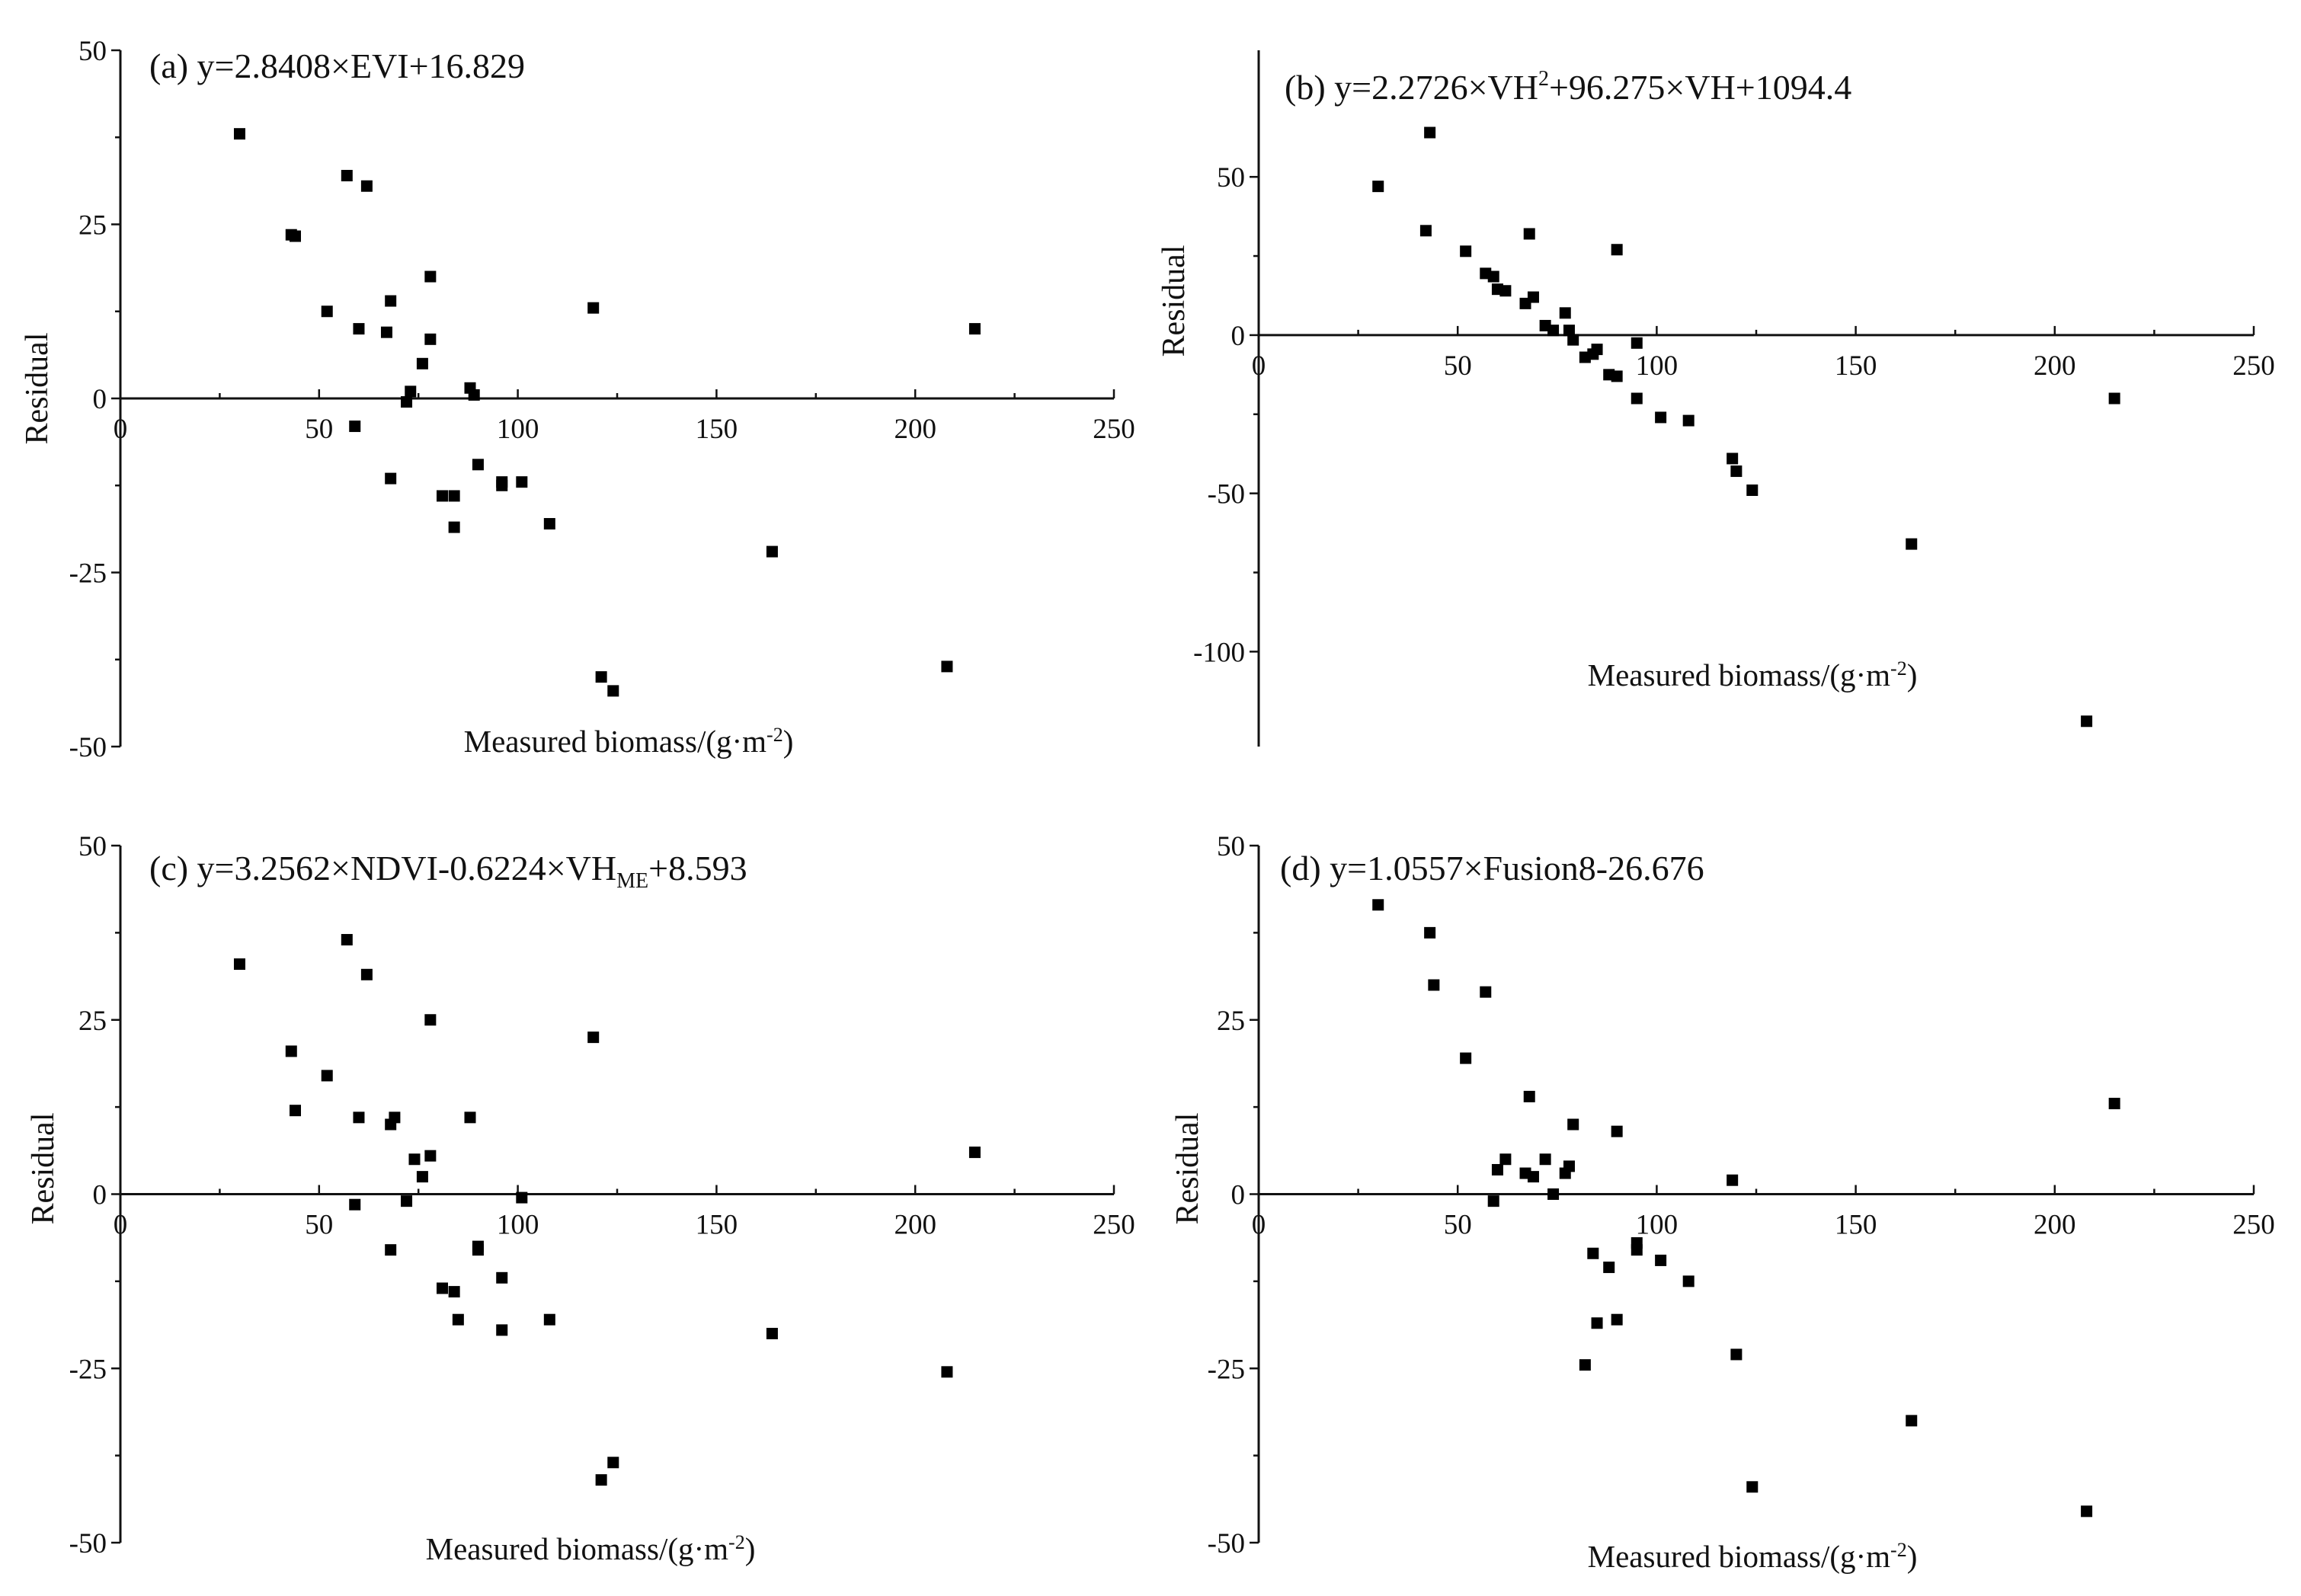 The width and height of the screenshot is (2301, 1596). Describe the element at coordinates (1492, 868) in the screenshot. I see `panel-equation: (d) y=1.0557×Fusion8-26.676` at that location.